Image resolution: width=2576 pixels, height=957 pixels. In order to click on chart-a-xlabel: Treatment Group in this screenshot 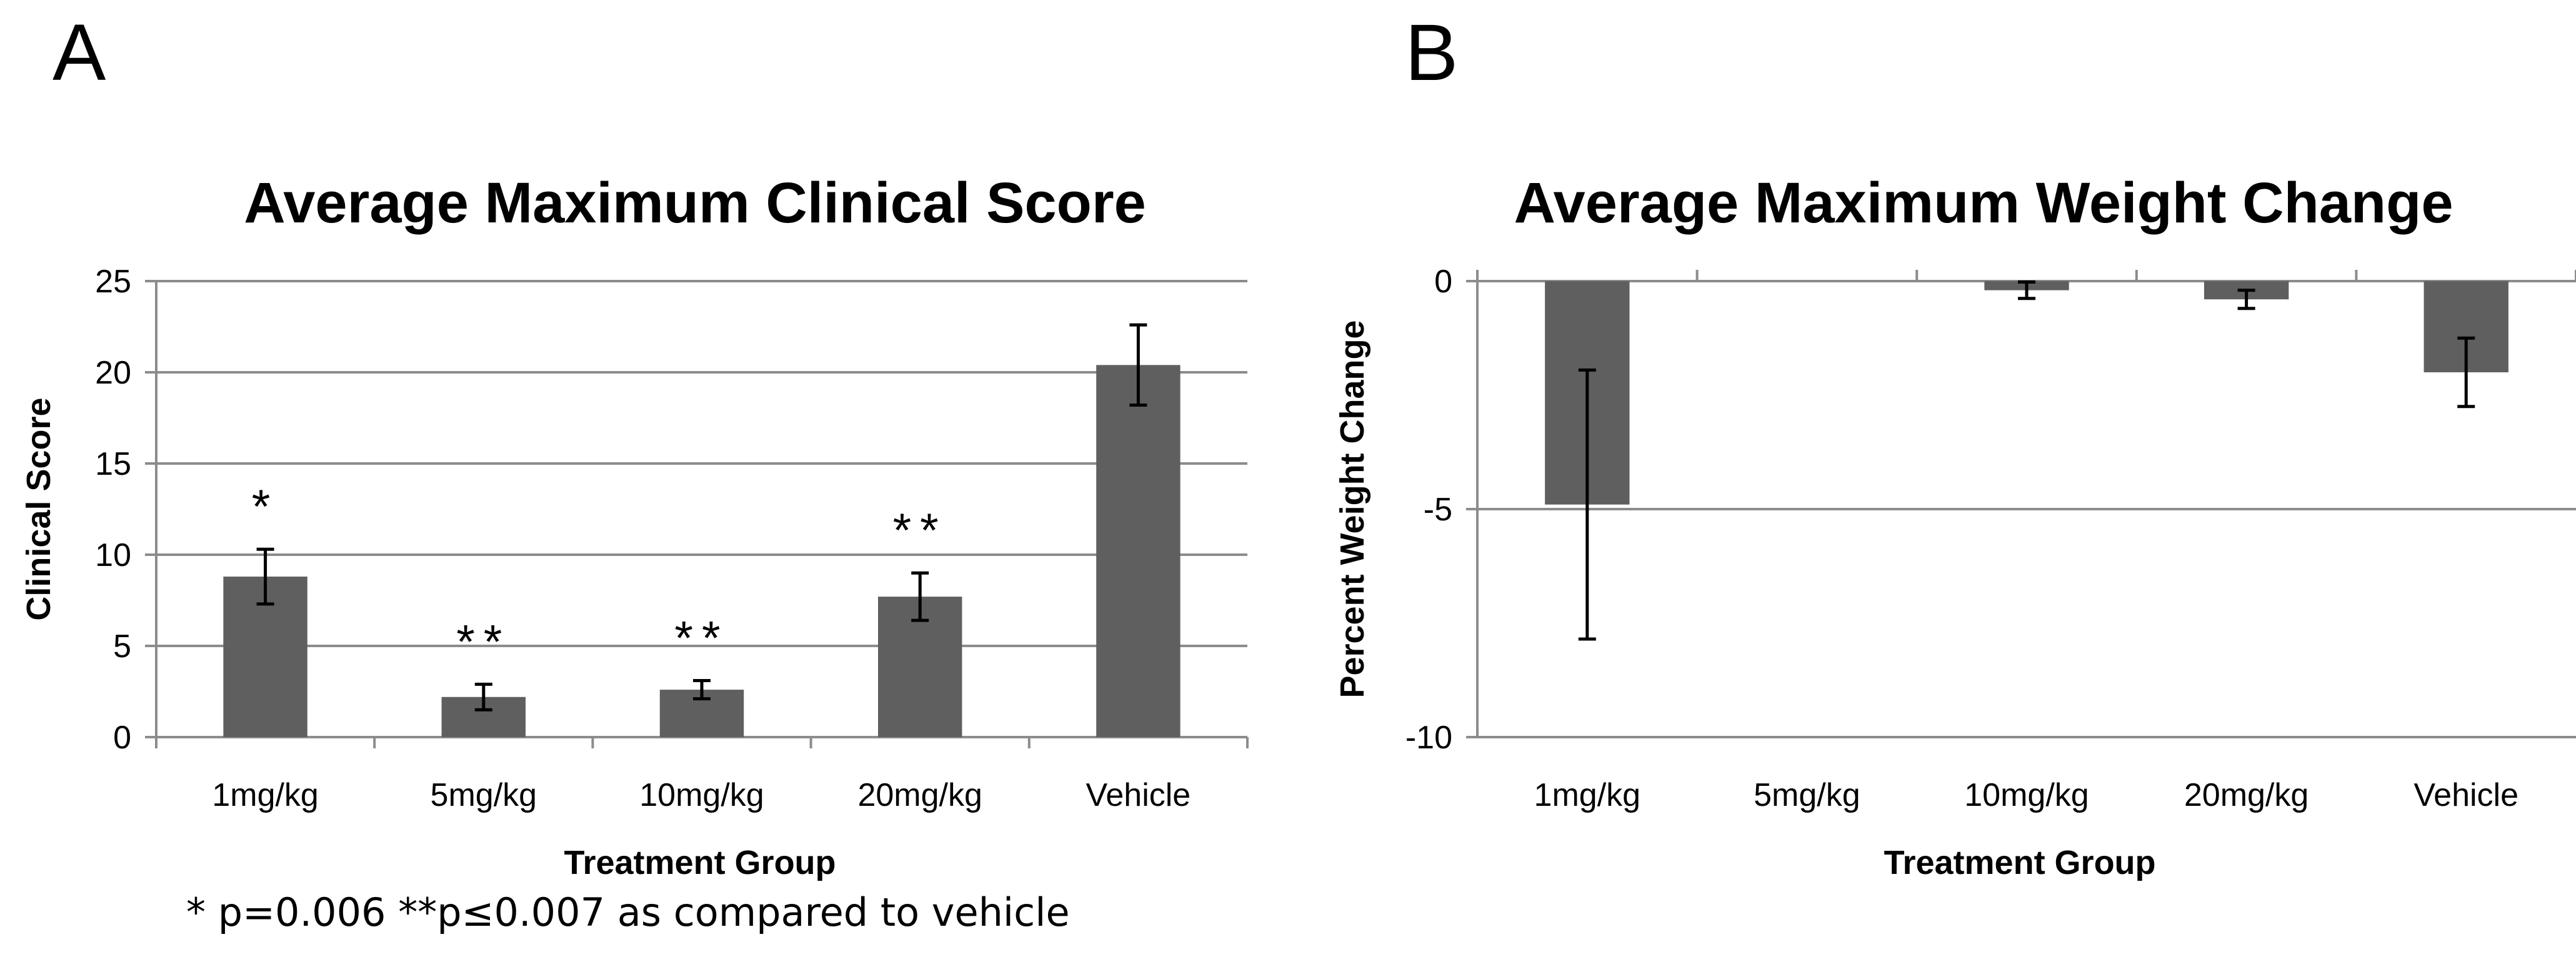, I will do `click(700, 863)`.